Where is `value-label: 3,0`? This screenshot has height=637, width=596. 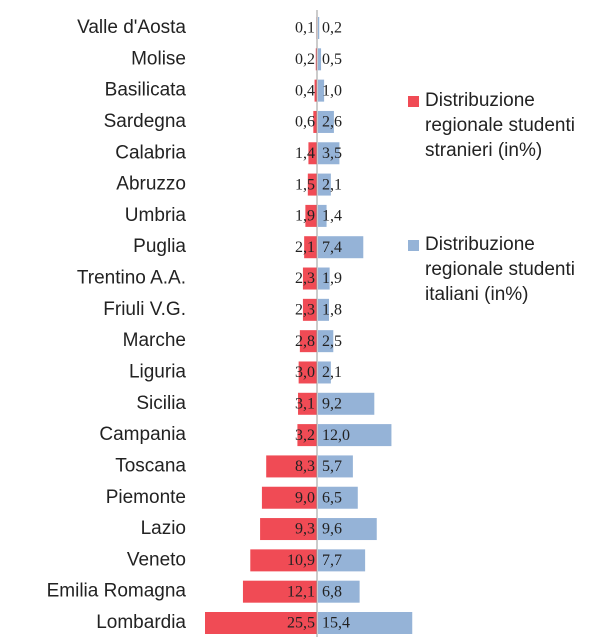
value-label: 3,0 is located at coordinates (305, 372).